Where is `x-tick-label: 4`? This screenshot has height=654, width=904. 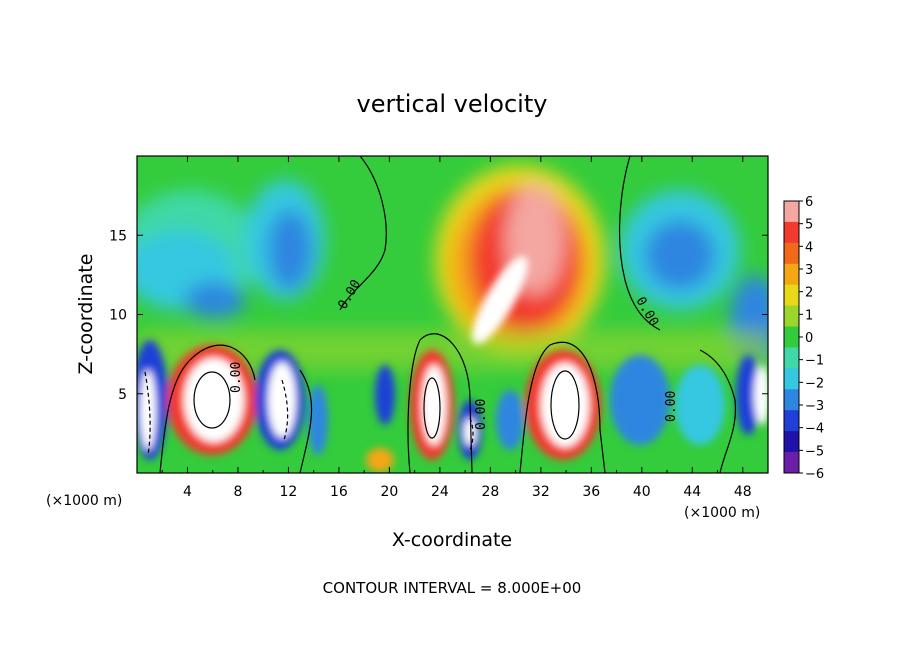
x-tick-label: 4 is located at coordinates (187, 492).